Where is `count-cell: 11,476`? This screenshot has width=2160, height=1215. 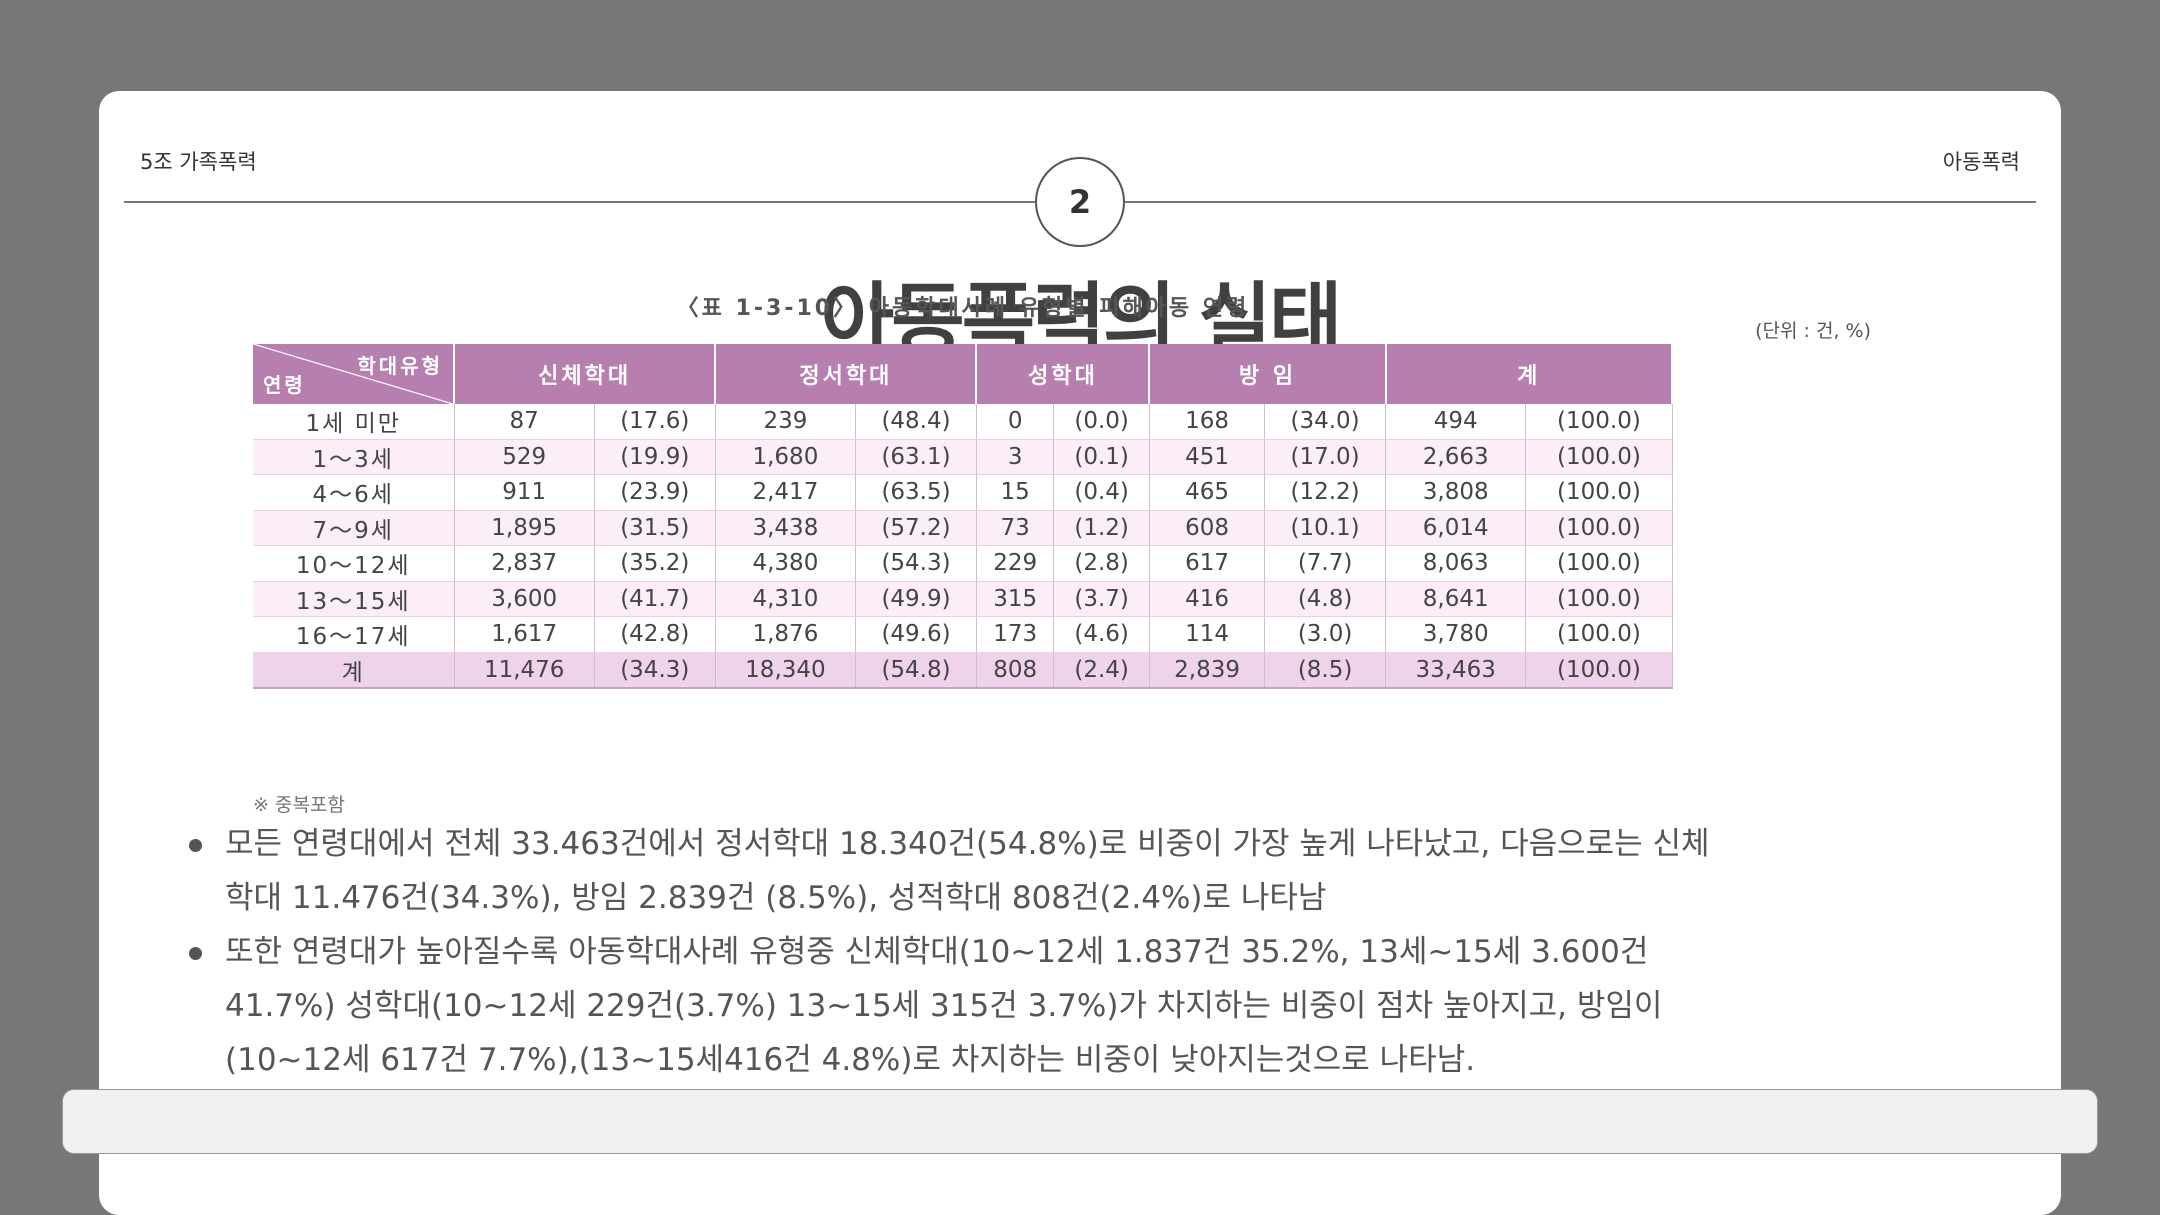
count-cell: 11,476 is located at coordinates (524, 670).